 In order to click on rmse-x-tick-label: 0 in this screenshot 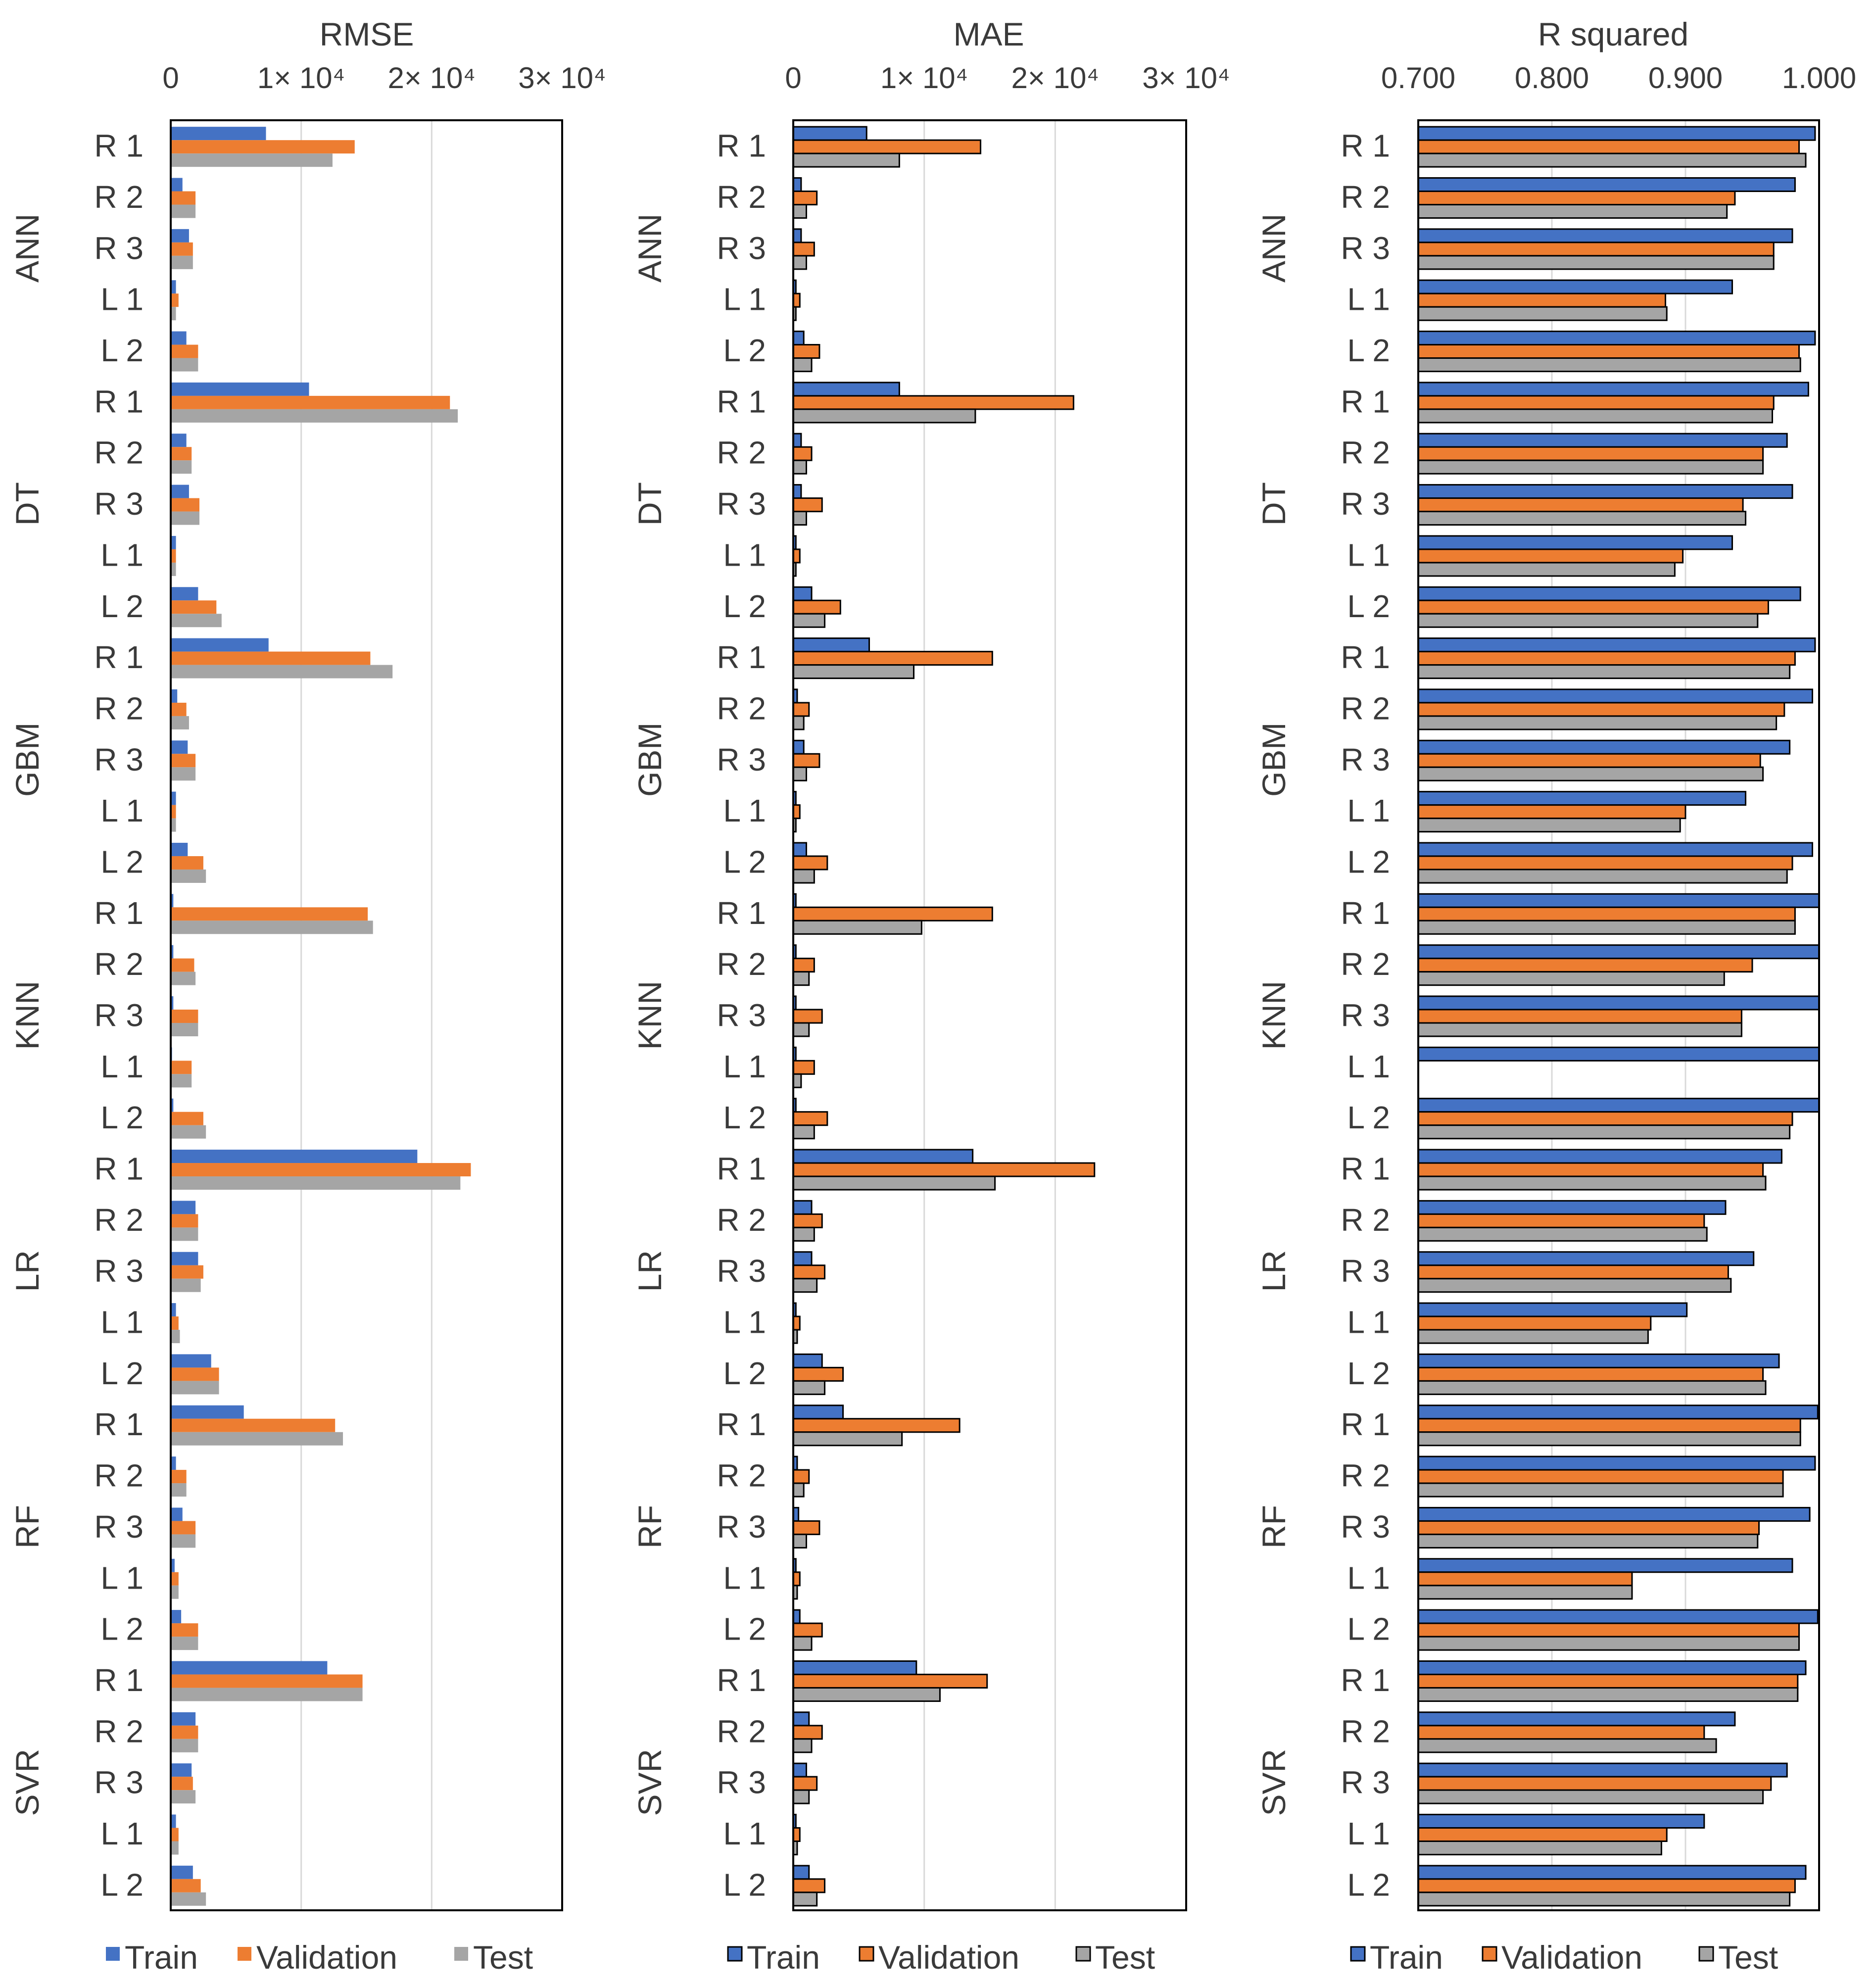, I will do `click(171, 78)`.